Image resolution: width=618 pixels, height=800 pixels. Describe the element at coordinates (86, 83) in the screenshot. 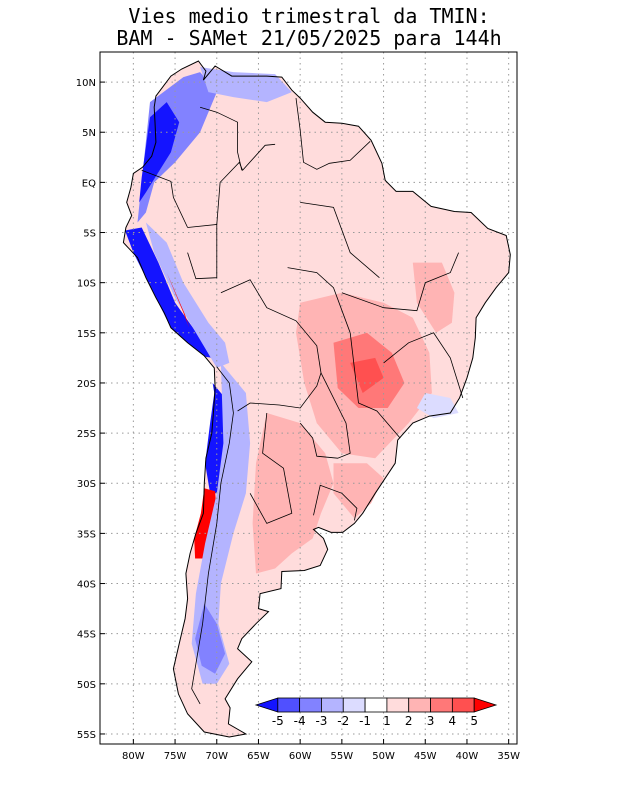

I see `lat-tick-label: 10N` at that location.